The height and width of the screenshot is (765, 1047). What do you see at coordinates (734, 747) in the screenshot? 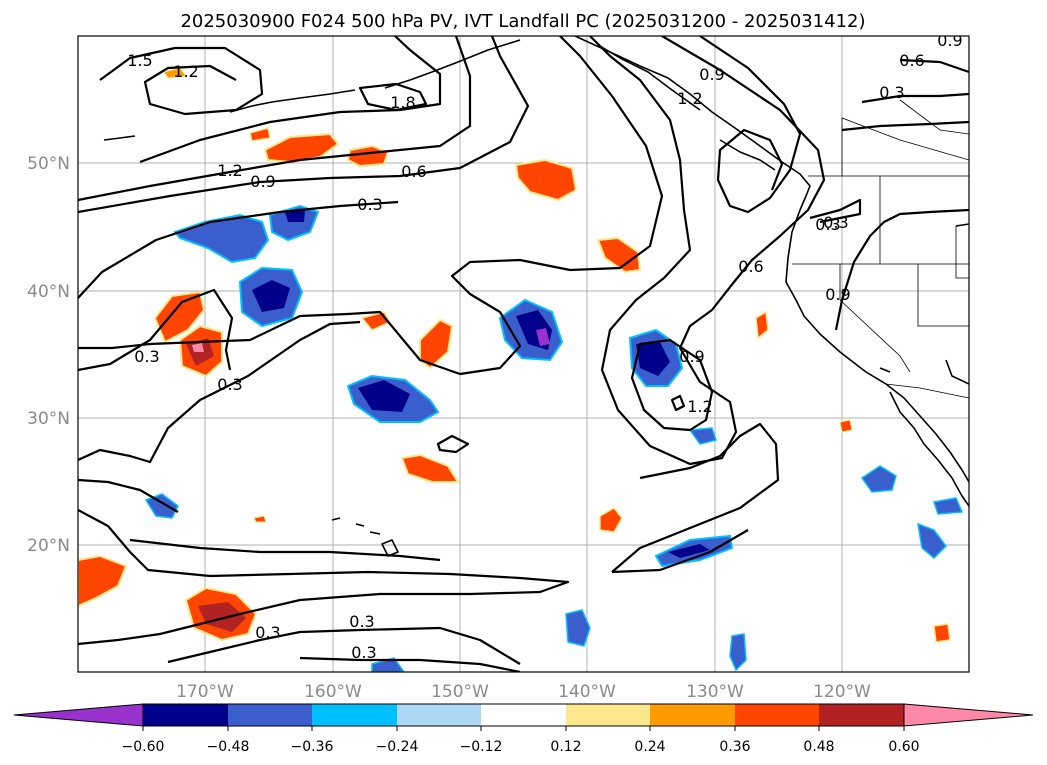
I see `colorbar-tick: 0.36` at bounding box center [734, 747].